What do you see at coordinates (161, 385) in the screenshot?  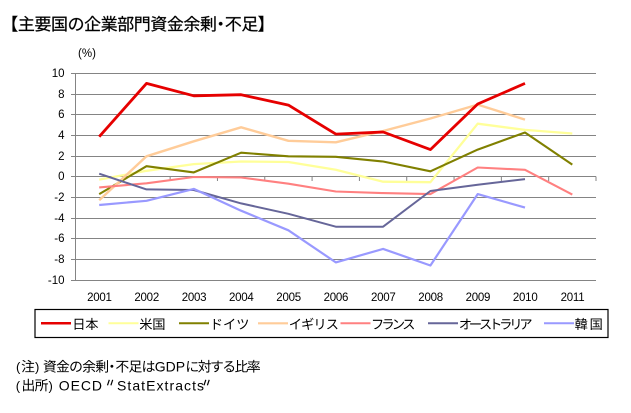 I see `svg-text: StatExtracts` at bounding box center [161, 385].